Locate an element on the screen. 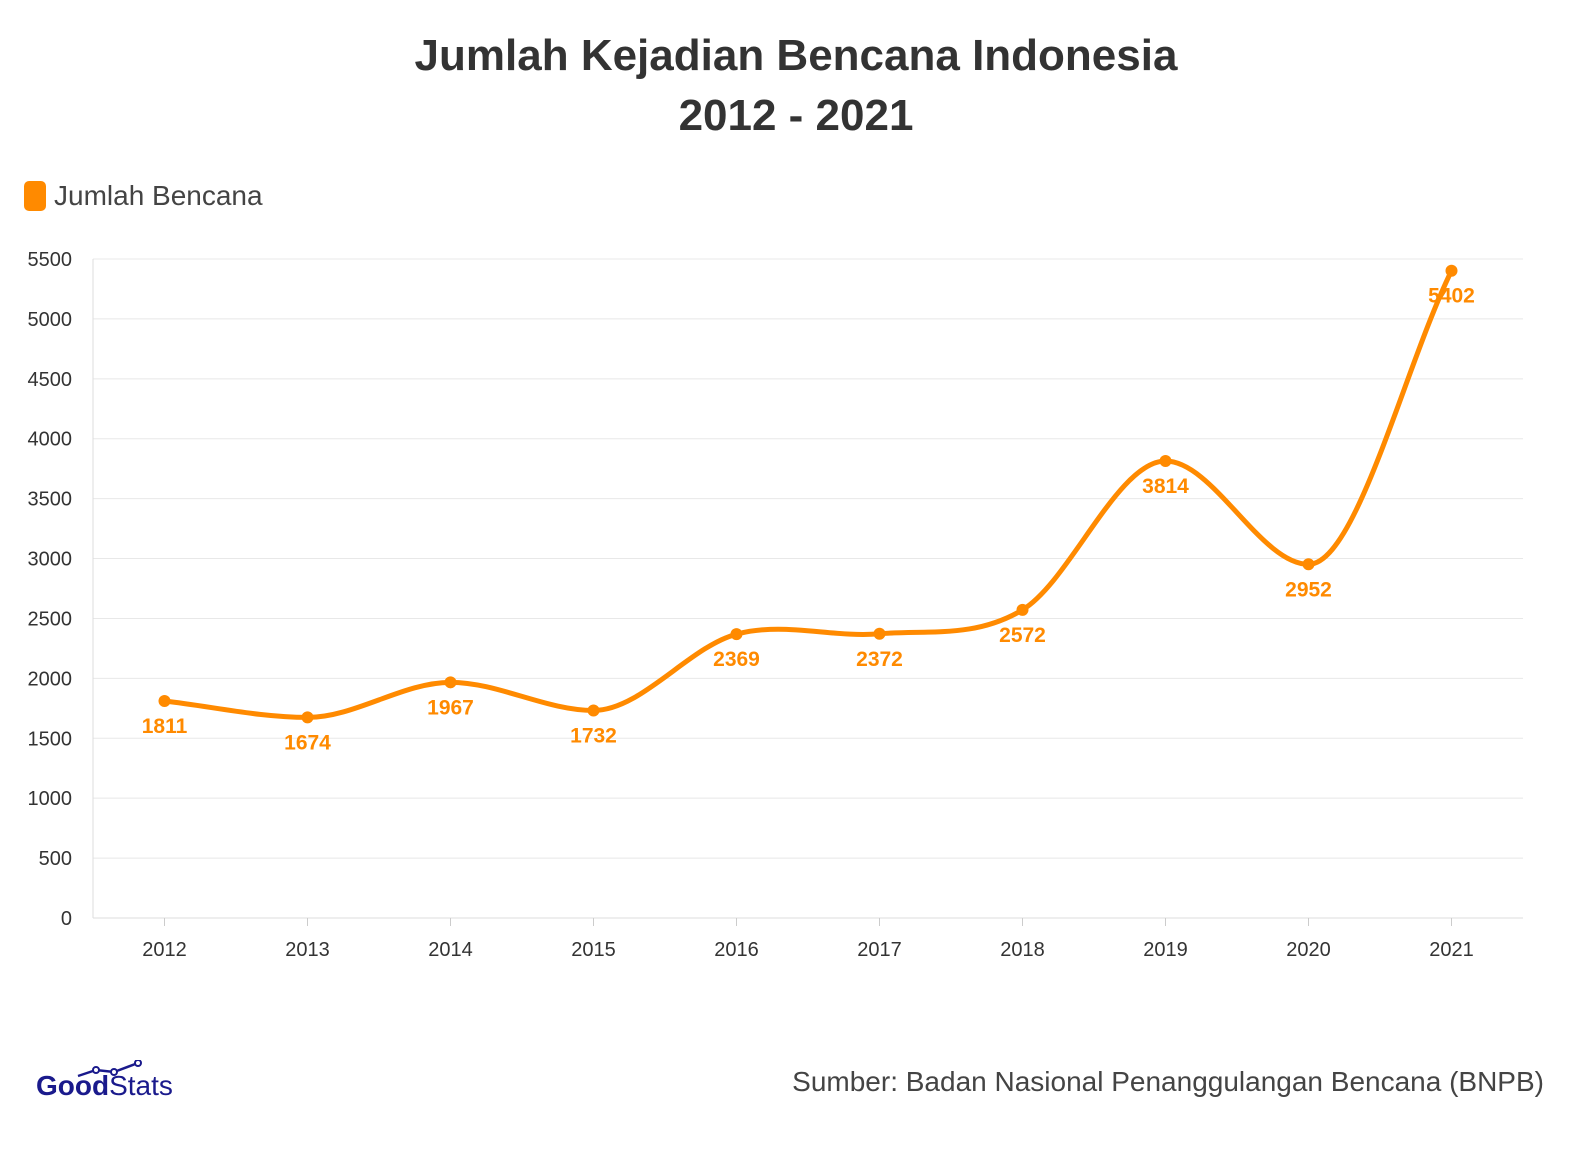  x-tick-label: 2012 is located at coordinates (164, 950).